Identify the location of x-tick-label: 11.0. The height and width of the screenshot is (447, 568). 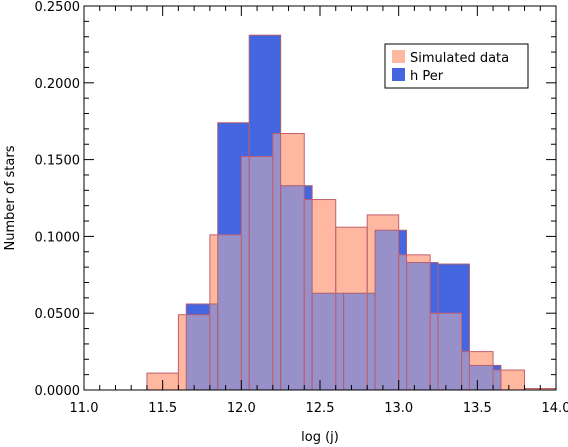
(84, 408).